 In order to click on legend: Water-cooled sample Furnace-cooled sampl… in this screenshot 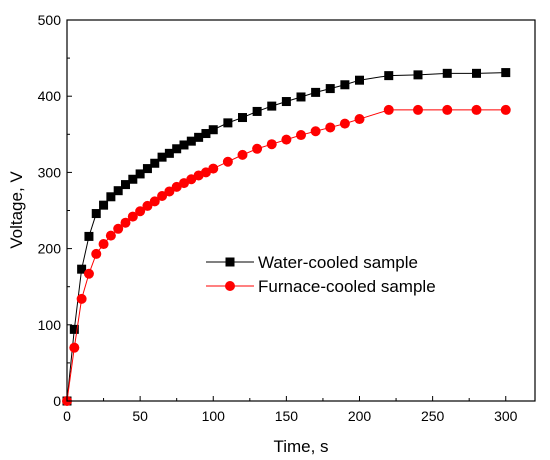, I will do `click(321, 274)`.